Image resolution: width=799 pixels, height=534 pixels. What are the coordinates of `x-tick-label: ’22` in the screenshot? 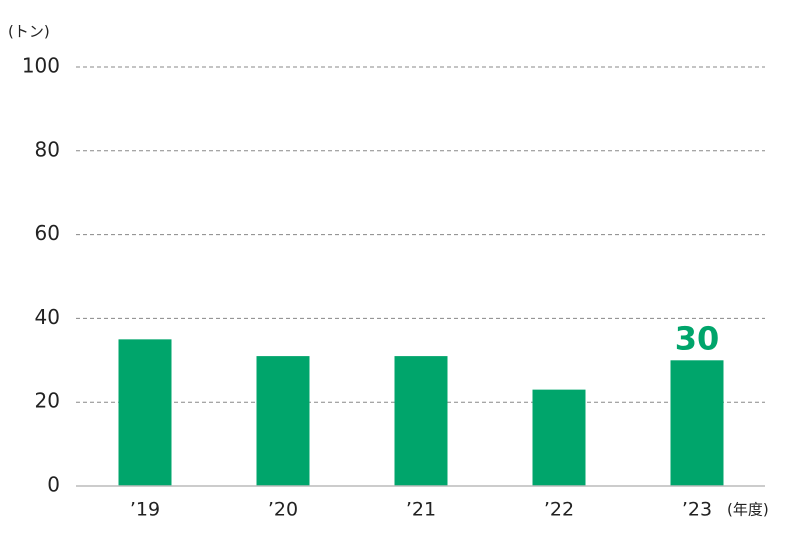 It's located at (559, 510).